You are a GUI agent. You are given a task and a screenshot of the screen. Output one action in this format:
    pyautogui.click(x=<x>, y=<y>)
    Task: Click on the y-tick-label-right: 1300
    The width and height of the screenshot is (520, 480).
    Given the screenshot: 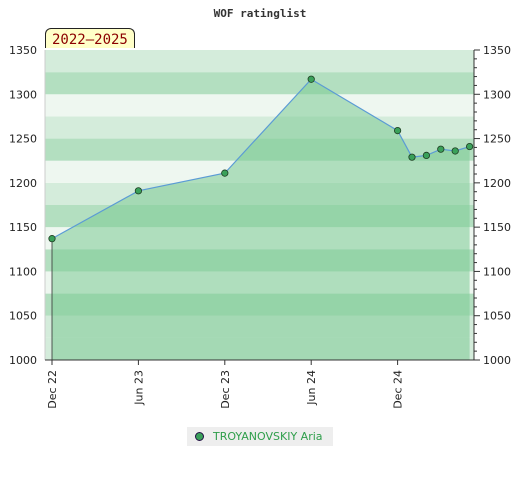 What is the action you would take?
    pyautogui.click(x=497, y=94)
    